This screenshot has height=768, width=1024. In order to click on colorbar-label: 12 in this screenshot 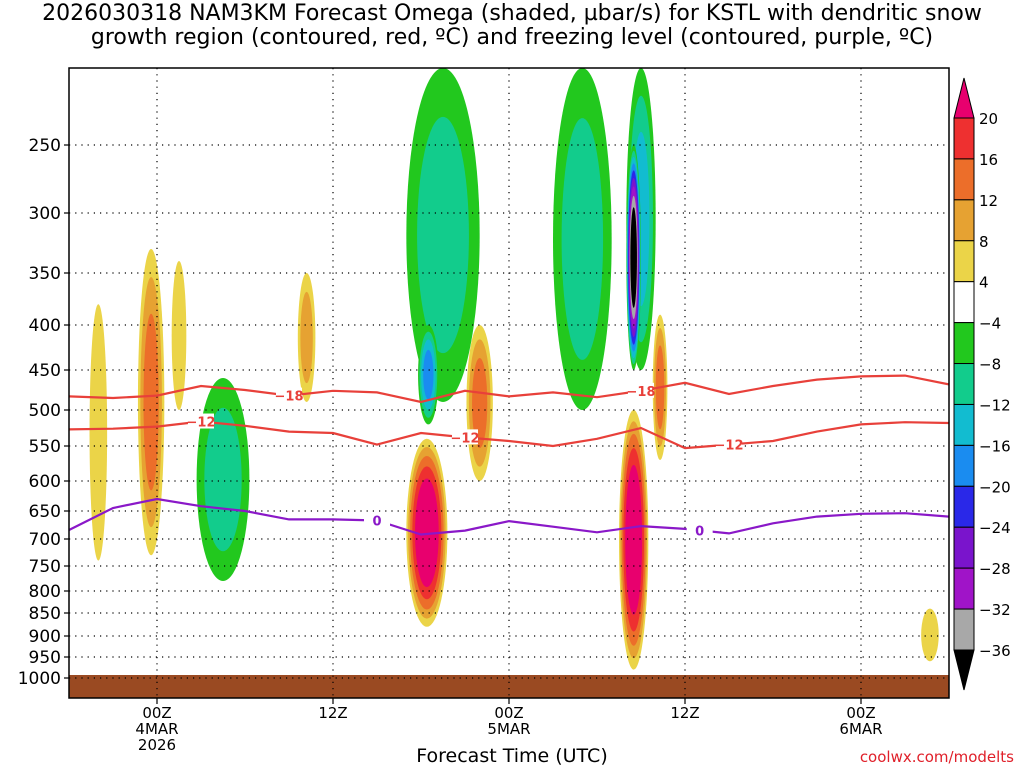, I will do `click(988, 201)`.